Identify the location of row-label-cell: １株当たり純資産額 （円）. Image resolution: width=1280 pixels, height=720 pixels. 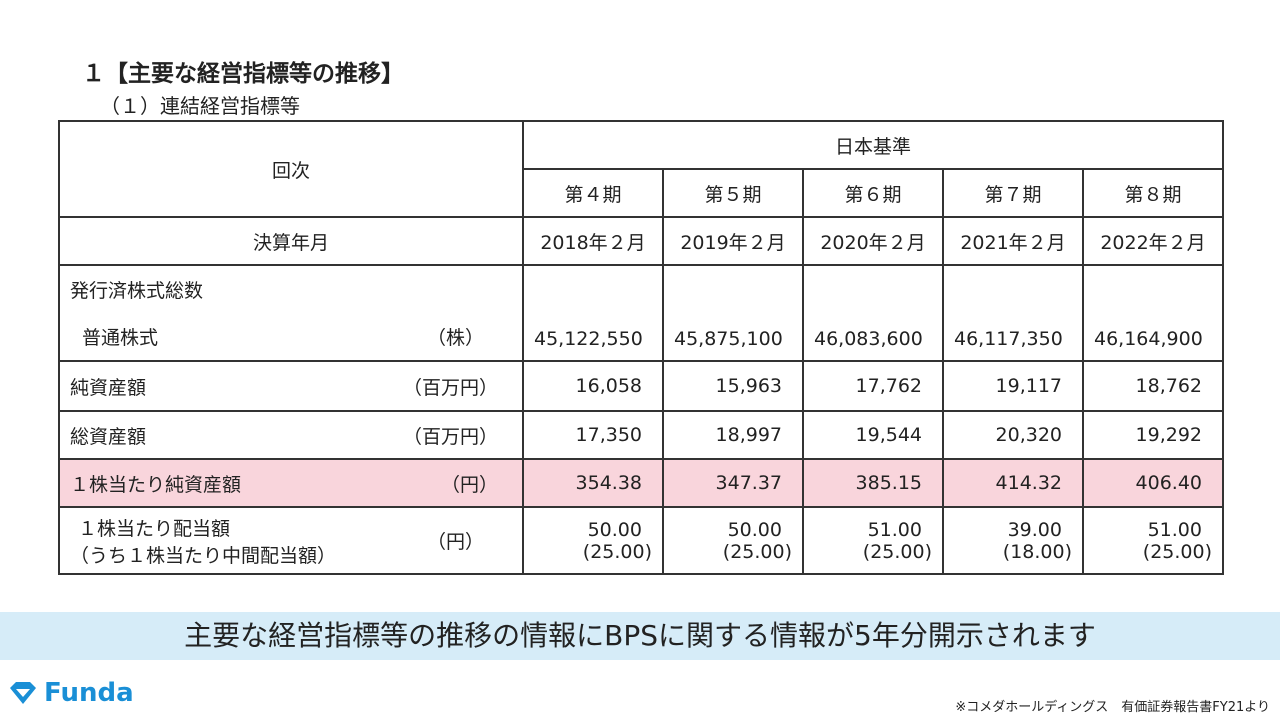
(291, 483).